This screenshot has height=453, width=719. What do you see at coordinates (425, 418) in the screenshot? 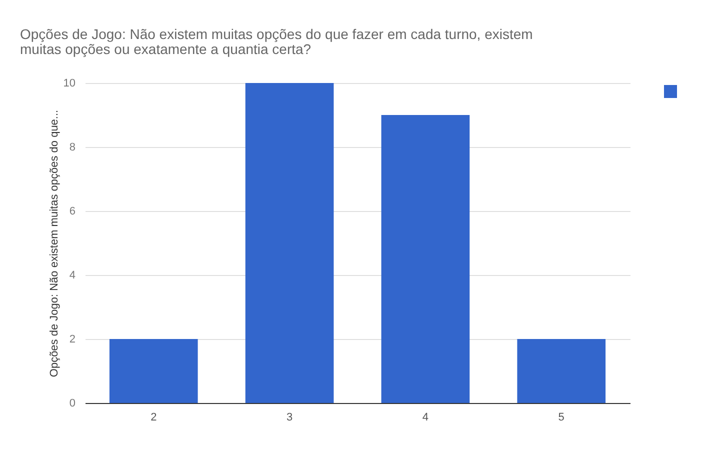
I see `x-tick-label: 4` at bounding box center [425, 418].